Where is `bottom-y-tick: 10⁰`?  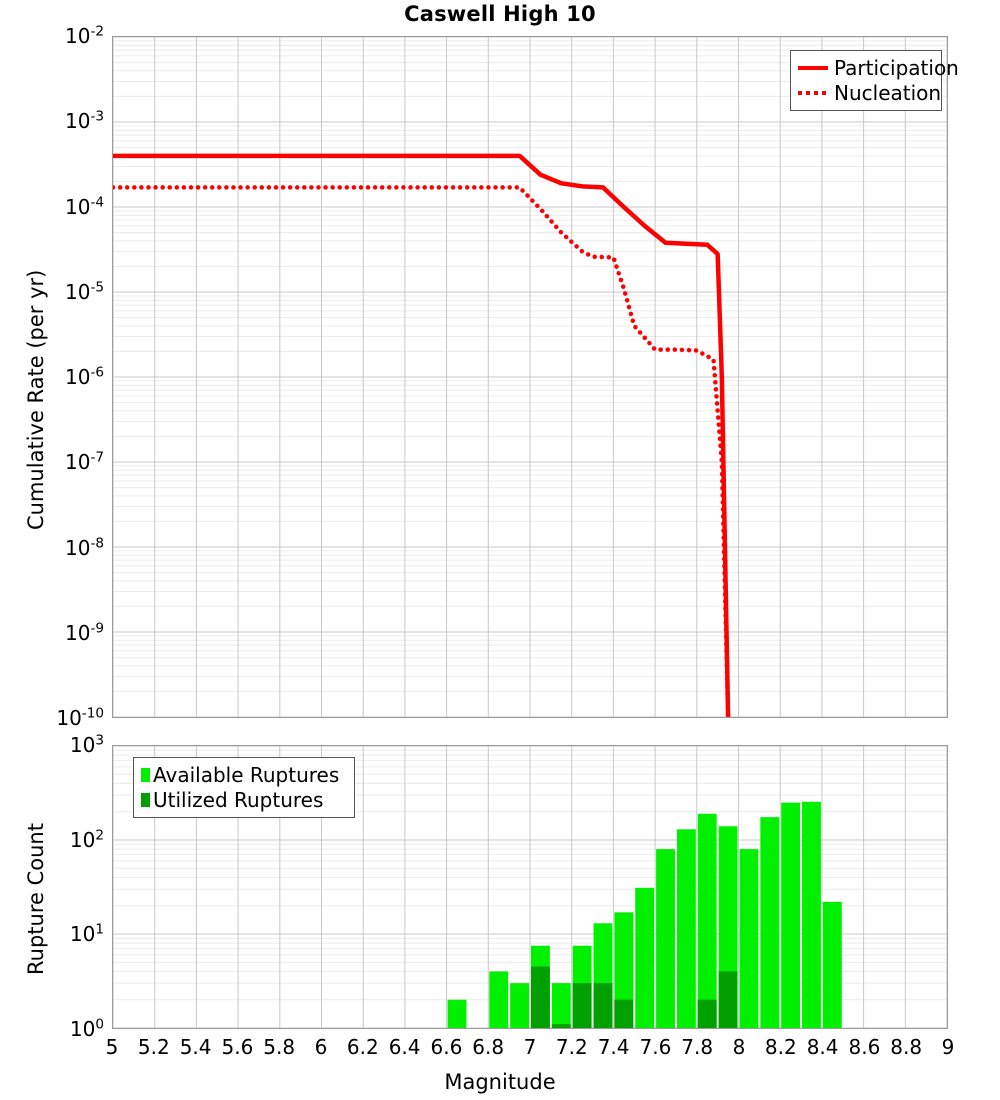
bottom-y-tick: 10⁰ is located at coordinates (86, 1028).